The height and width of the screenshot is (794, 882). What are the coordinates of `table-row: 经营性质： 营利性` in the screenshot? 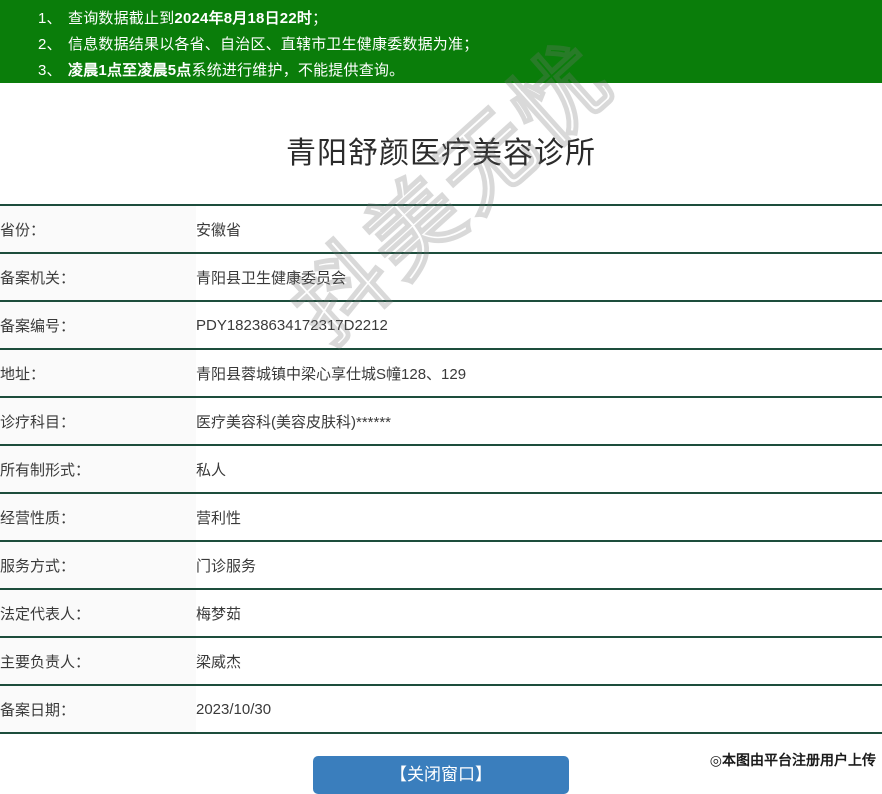 It's located at (441, 516).